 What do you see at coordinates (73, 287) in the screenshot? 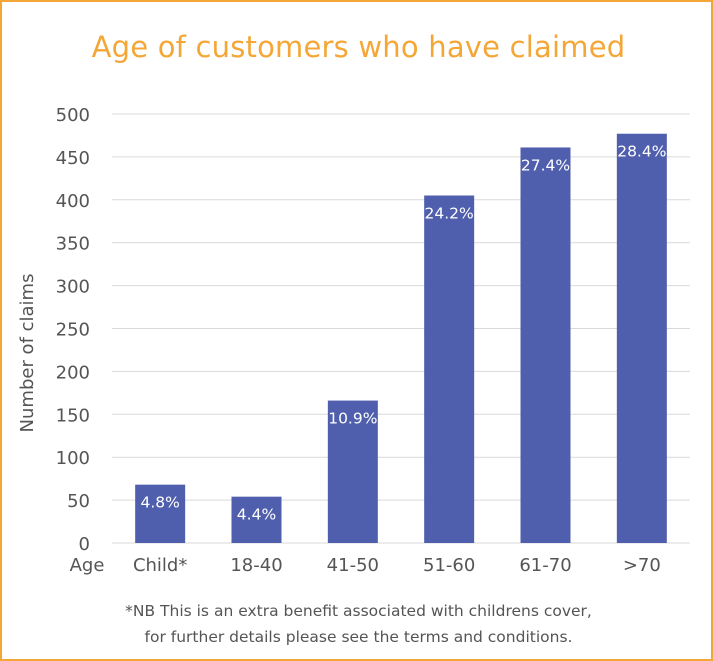
I see `y-tick-label: 300` at bounding box center [73, 287].